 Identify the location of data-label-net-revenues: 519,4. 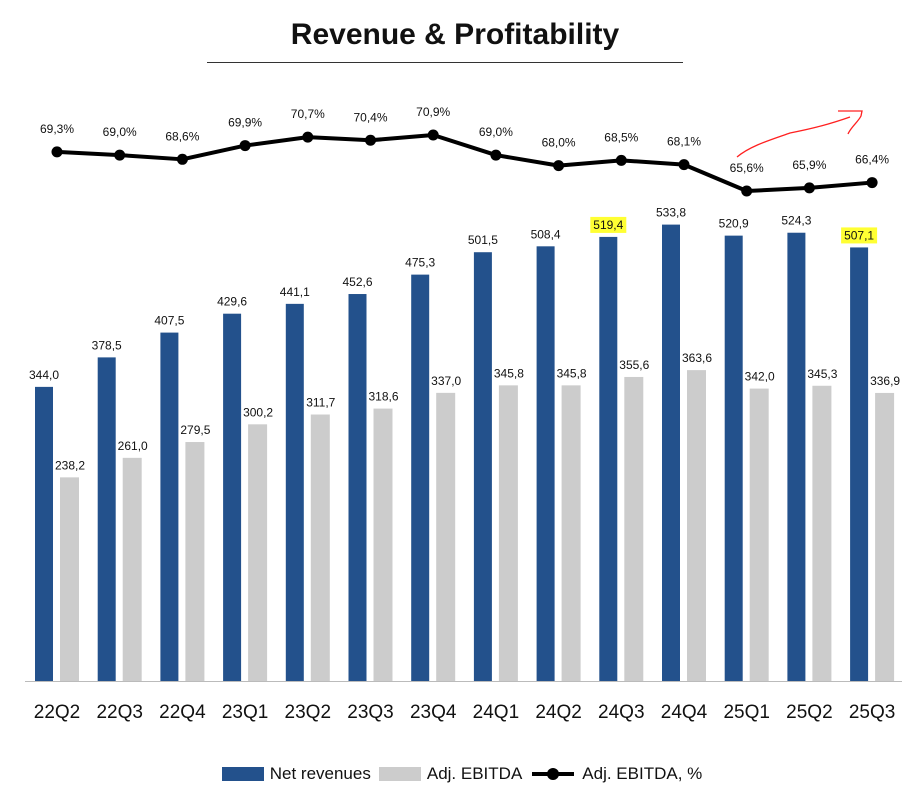
(608, 225).